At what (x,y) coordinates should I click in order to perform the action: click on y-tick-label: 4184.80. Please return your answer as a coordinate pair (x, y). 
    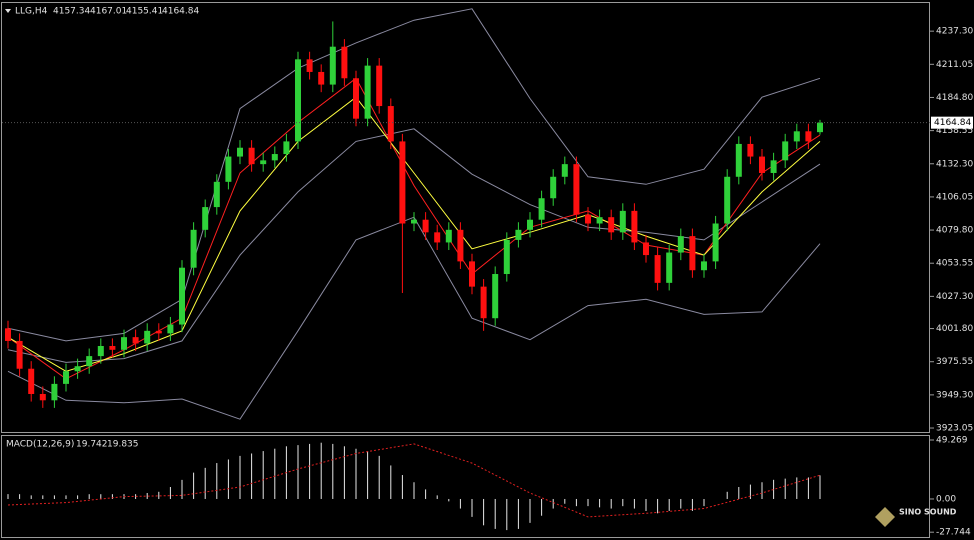
    Looking at the image, I should click on (954, 98).